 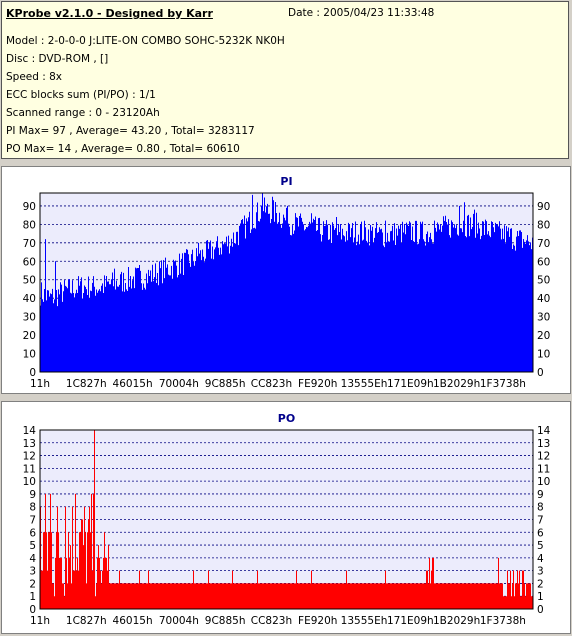 What do you see at coordinates (543, 444) in the screenshot?
I see `y-tick-label-right: 13` at bounding box center [543, 444].